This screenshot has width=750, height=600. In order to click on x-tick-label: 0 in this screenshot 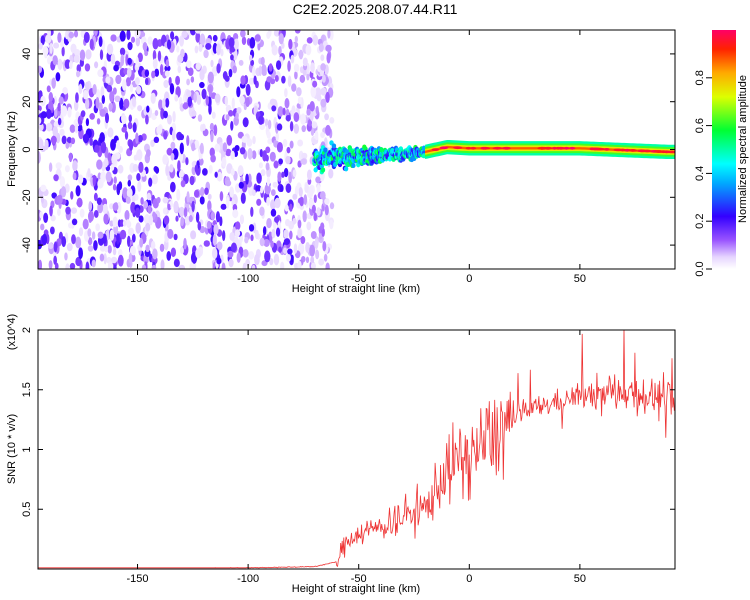, I will do `click(469, 579)`.